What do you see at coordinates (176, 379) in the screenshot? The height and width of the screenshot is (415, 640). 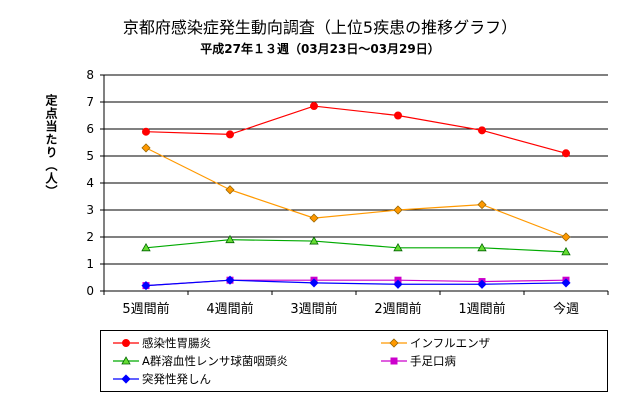 I see `legend-label: 突発性発しん` at bounding box center [176, 379].